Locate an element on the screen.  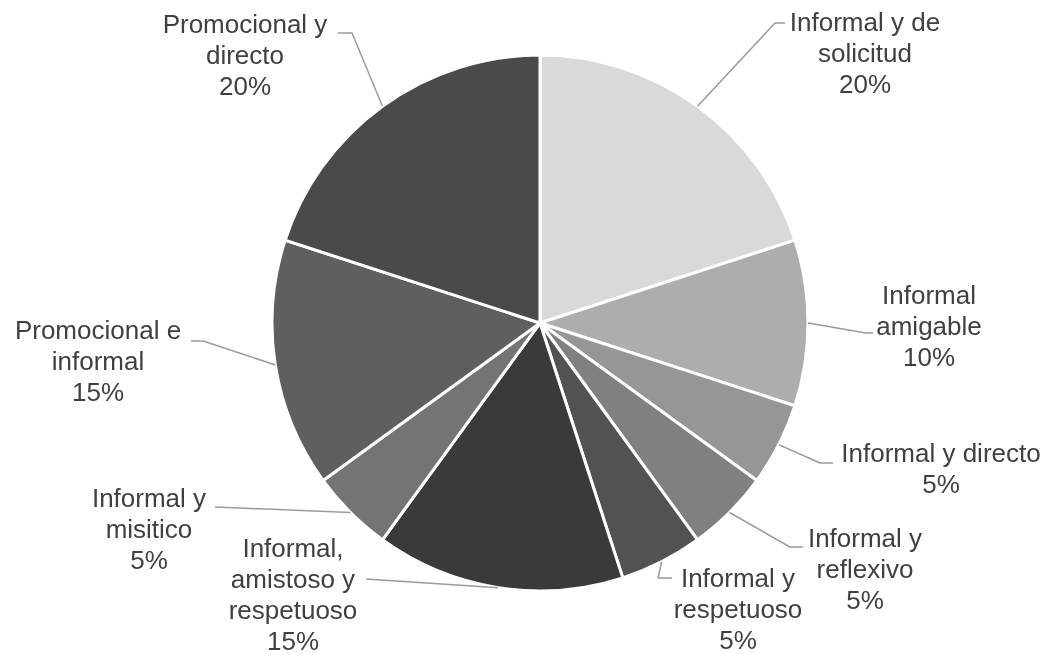
slice-label: Informal y misitico is located at coordinates (149, 513).